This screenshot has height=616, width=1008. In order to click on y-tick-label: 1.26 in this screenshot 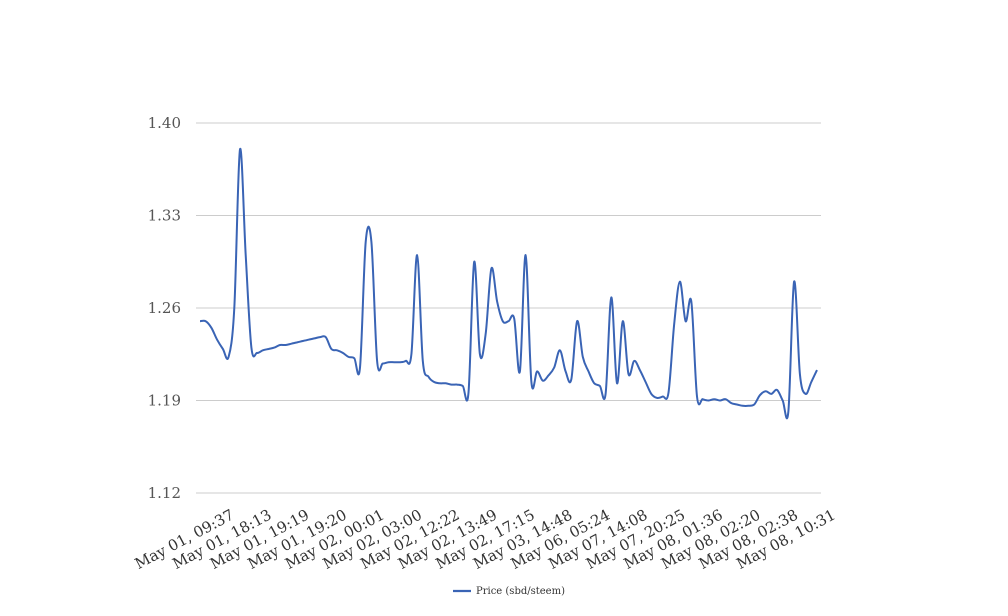, I will do `click(164, 308)`.